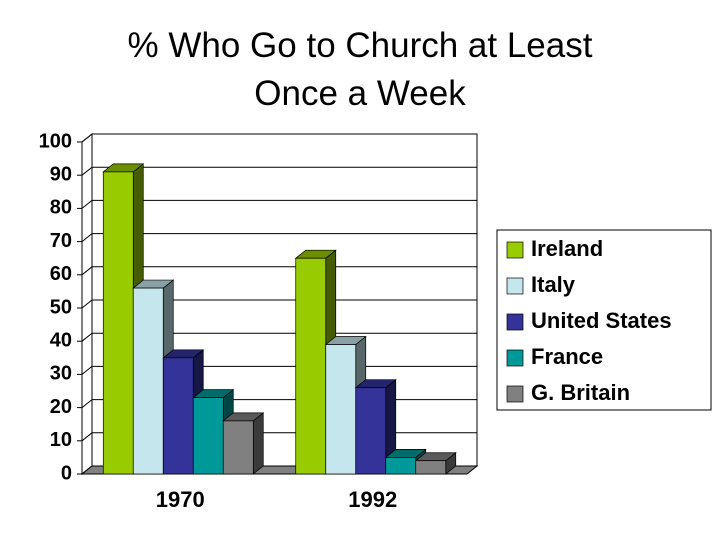  I want to click on y-tick-label: 60, so click(61, 274).